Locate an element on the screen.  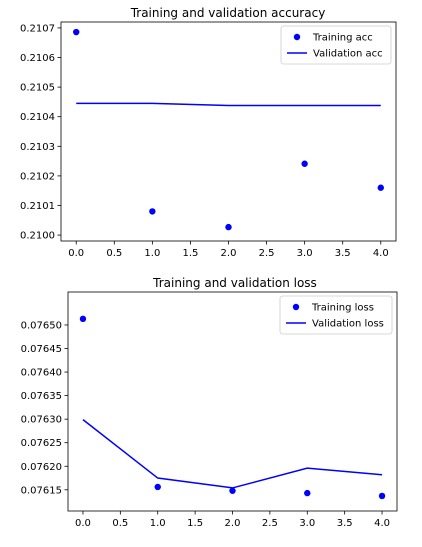
accuracy-ytick-label: 0.2104 is located at coordinates (37, 117).